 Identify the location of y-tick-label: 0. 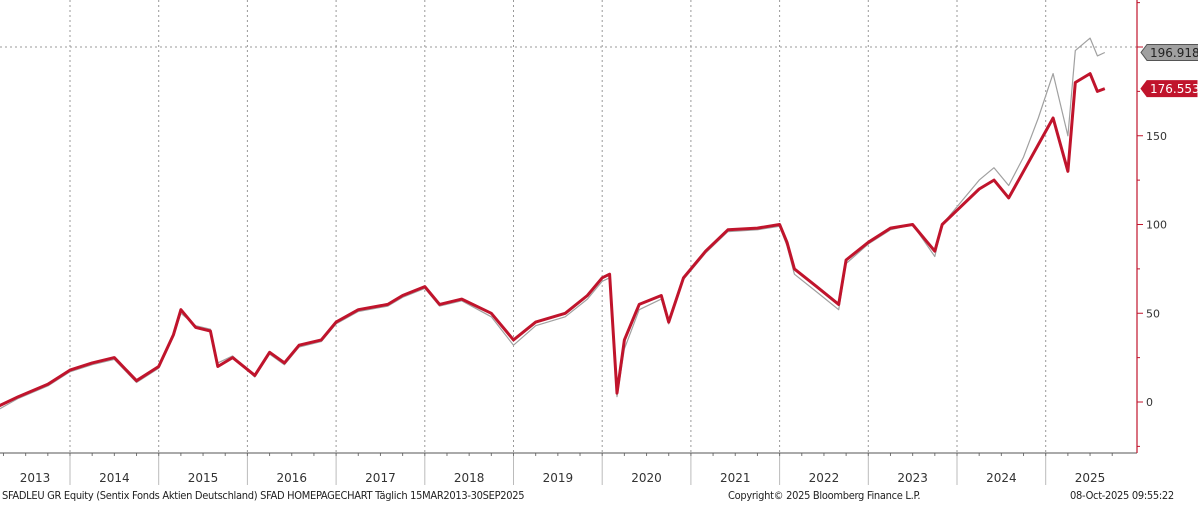
(1149, 402).